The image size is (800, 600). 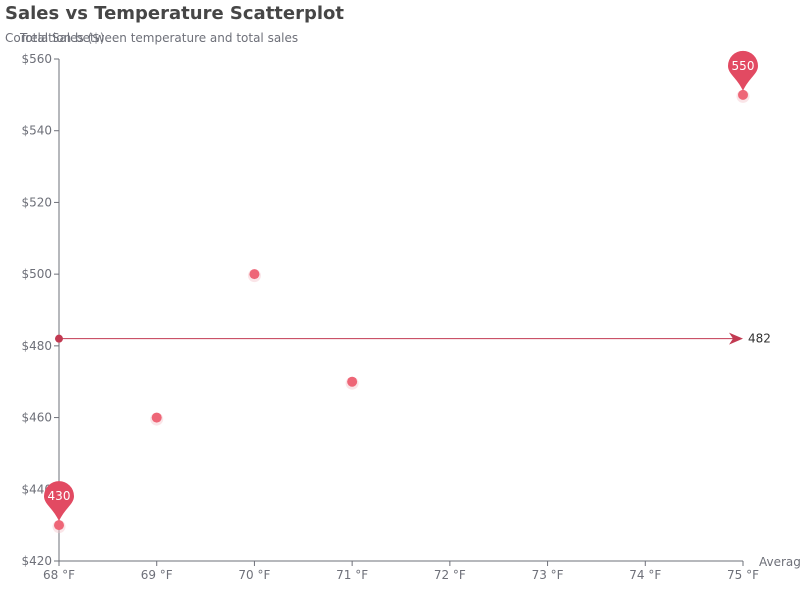 I want to click on y-axis-label: Total Sales ($), so click(x=62, y=38).